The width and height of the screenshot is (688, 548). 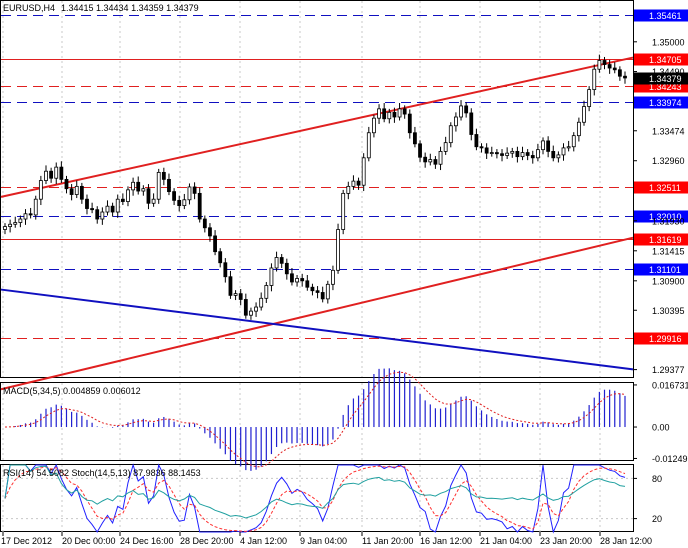 I want to click on macd-tick-label: 0.016731, so click(x=670, y=385).